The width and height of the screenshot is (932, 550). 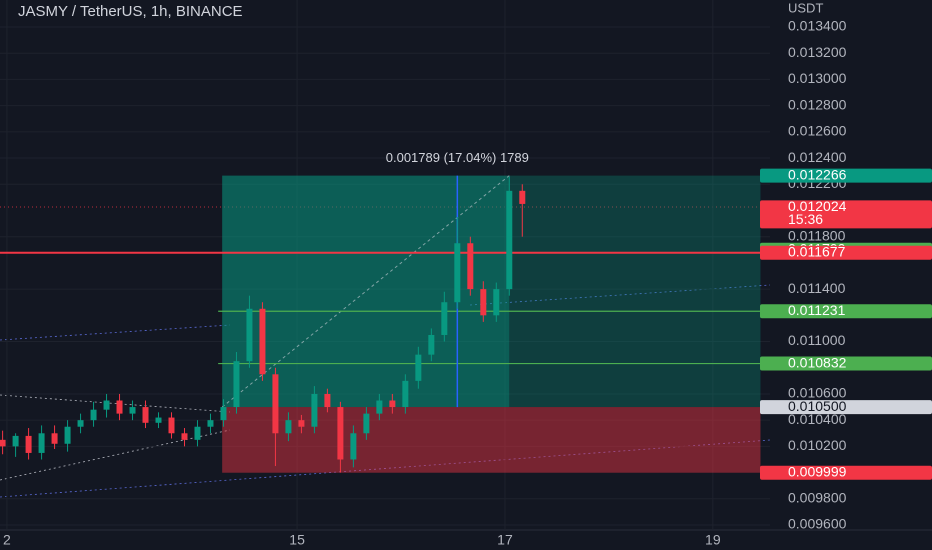 I want to click on y-tick-label: 0.013000, so click(x=817, y=78).